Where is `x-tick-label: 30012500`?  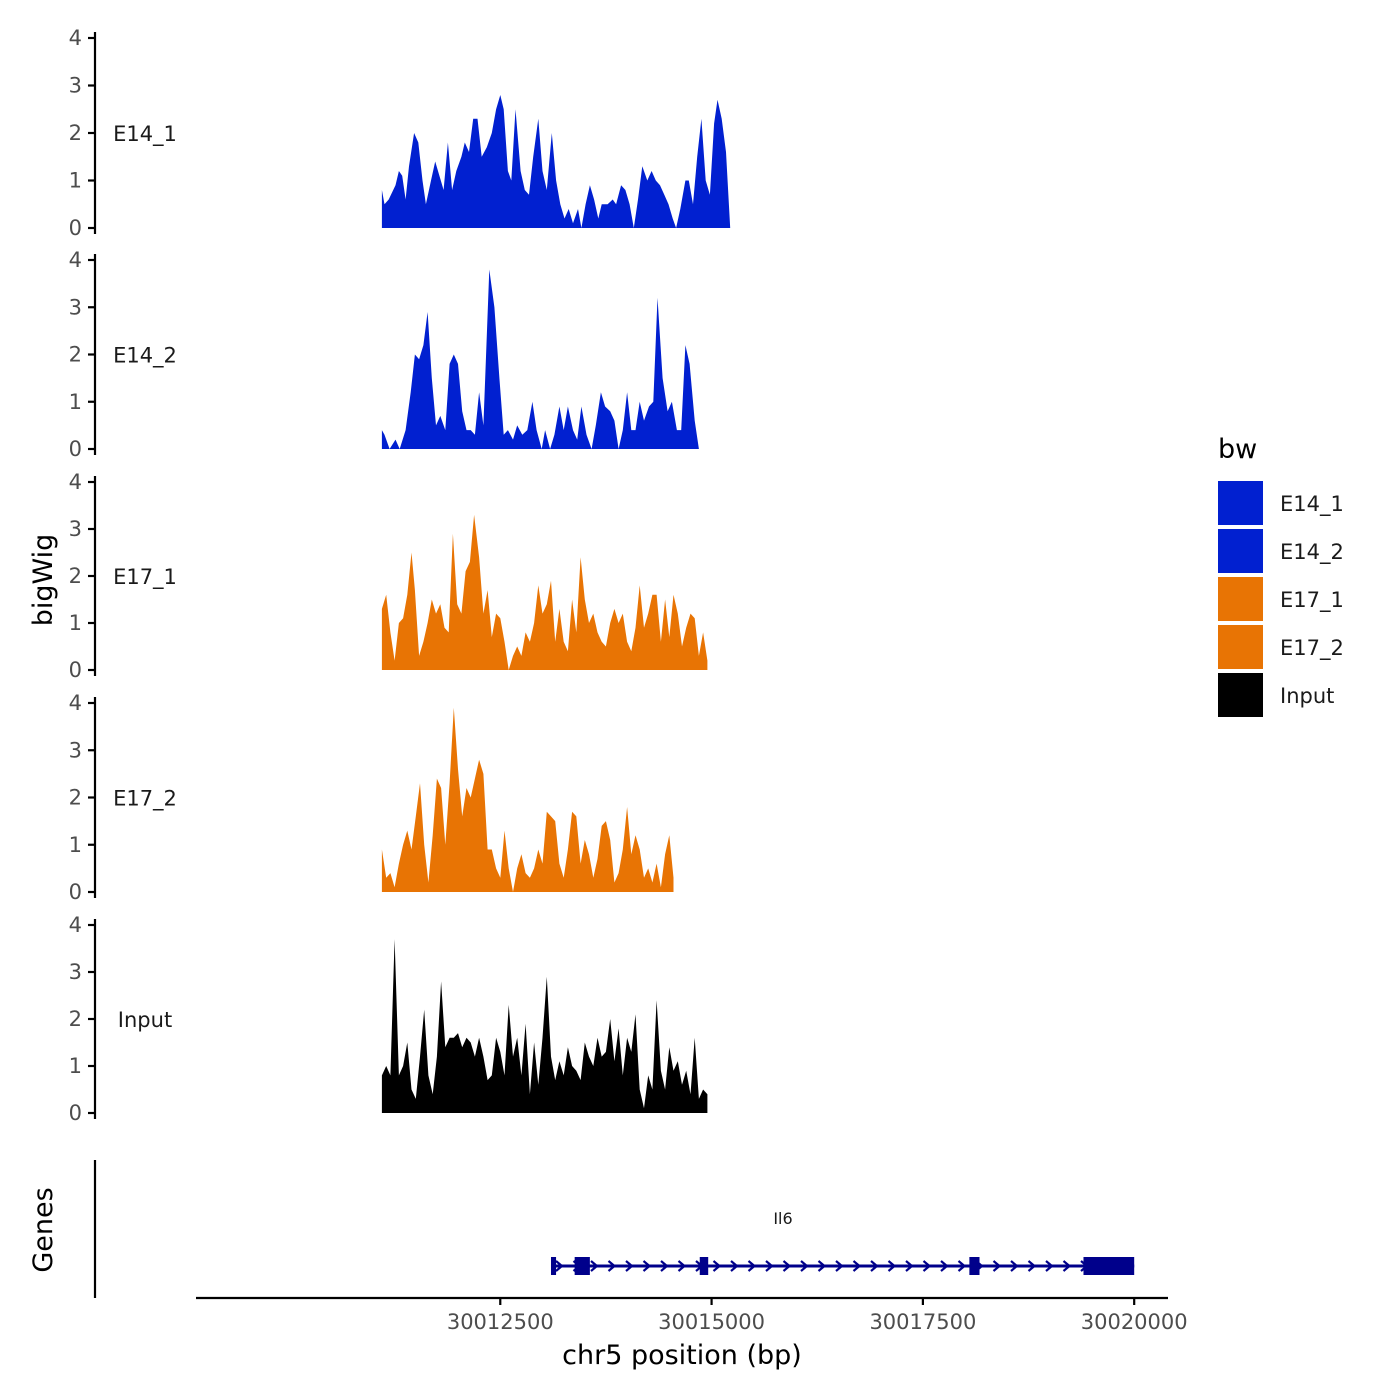 x-tick-label: 30012500 is located at coordinates (500, 1322).